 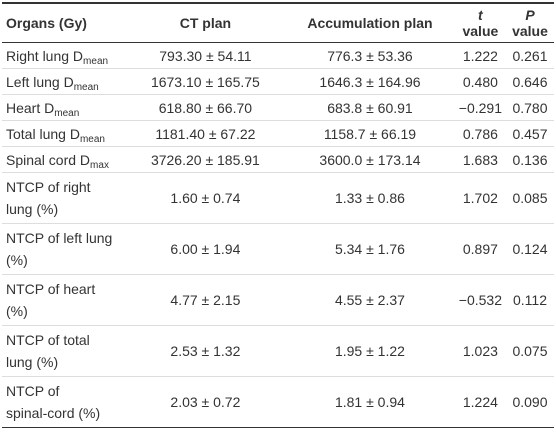 What do you see at coordinates (530, 133) in the screenshot?
I see `value-cell: 0.457` at bounding box center [530, 133].